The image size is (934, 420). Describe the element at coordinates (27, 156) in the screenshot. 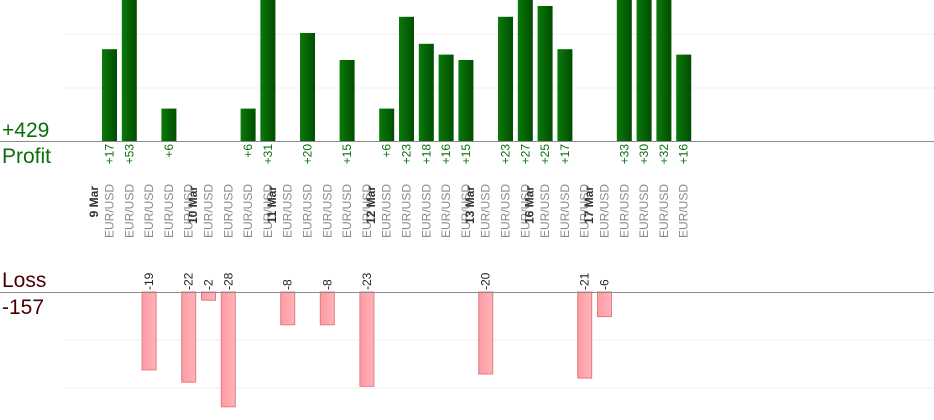

I see `profit-label: Profit` at that location.